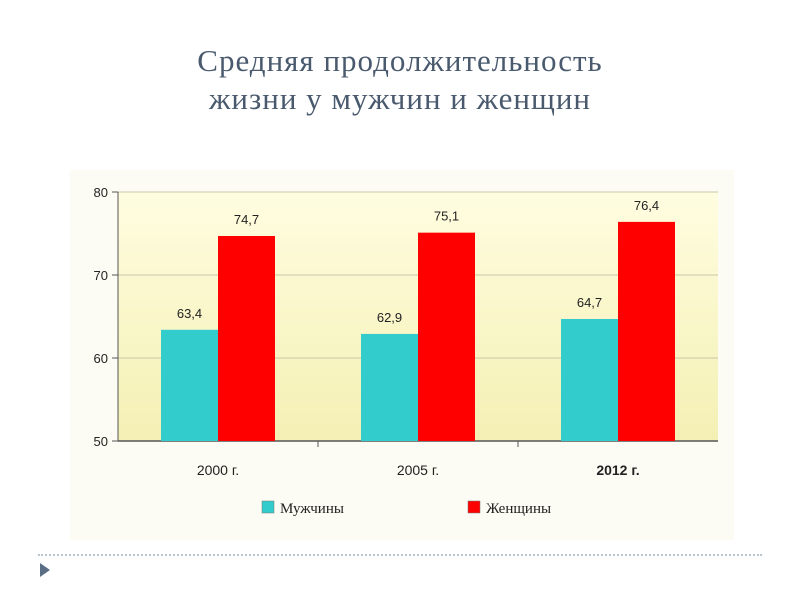  I want to click on y-tick-label: 70, so click(101, 275).